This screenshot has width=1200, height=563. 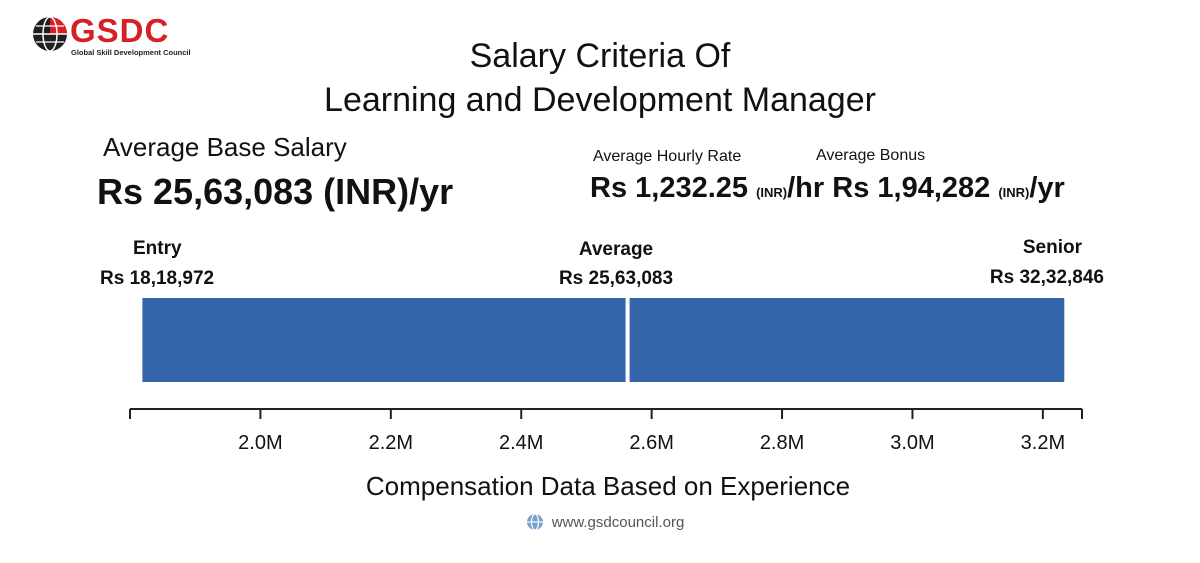 I want to click on average-level-name: Average, so click(x=616, y=249).